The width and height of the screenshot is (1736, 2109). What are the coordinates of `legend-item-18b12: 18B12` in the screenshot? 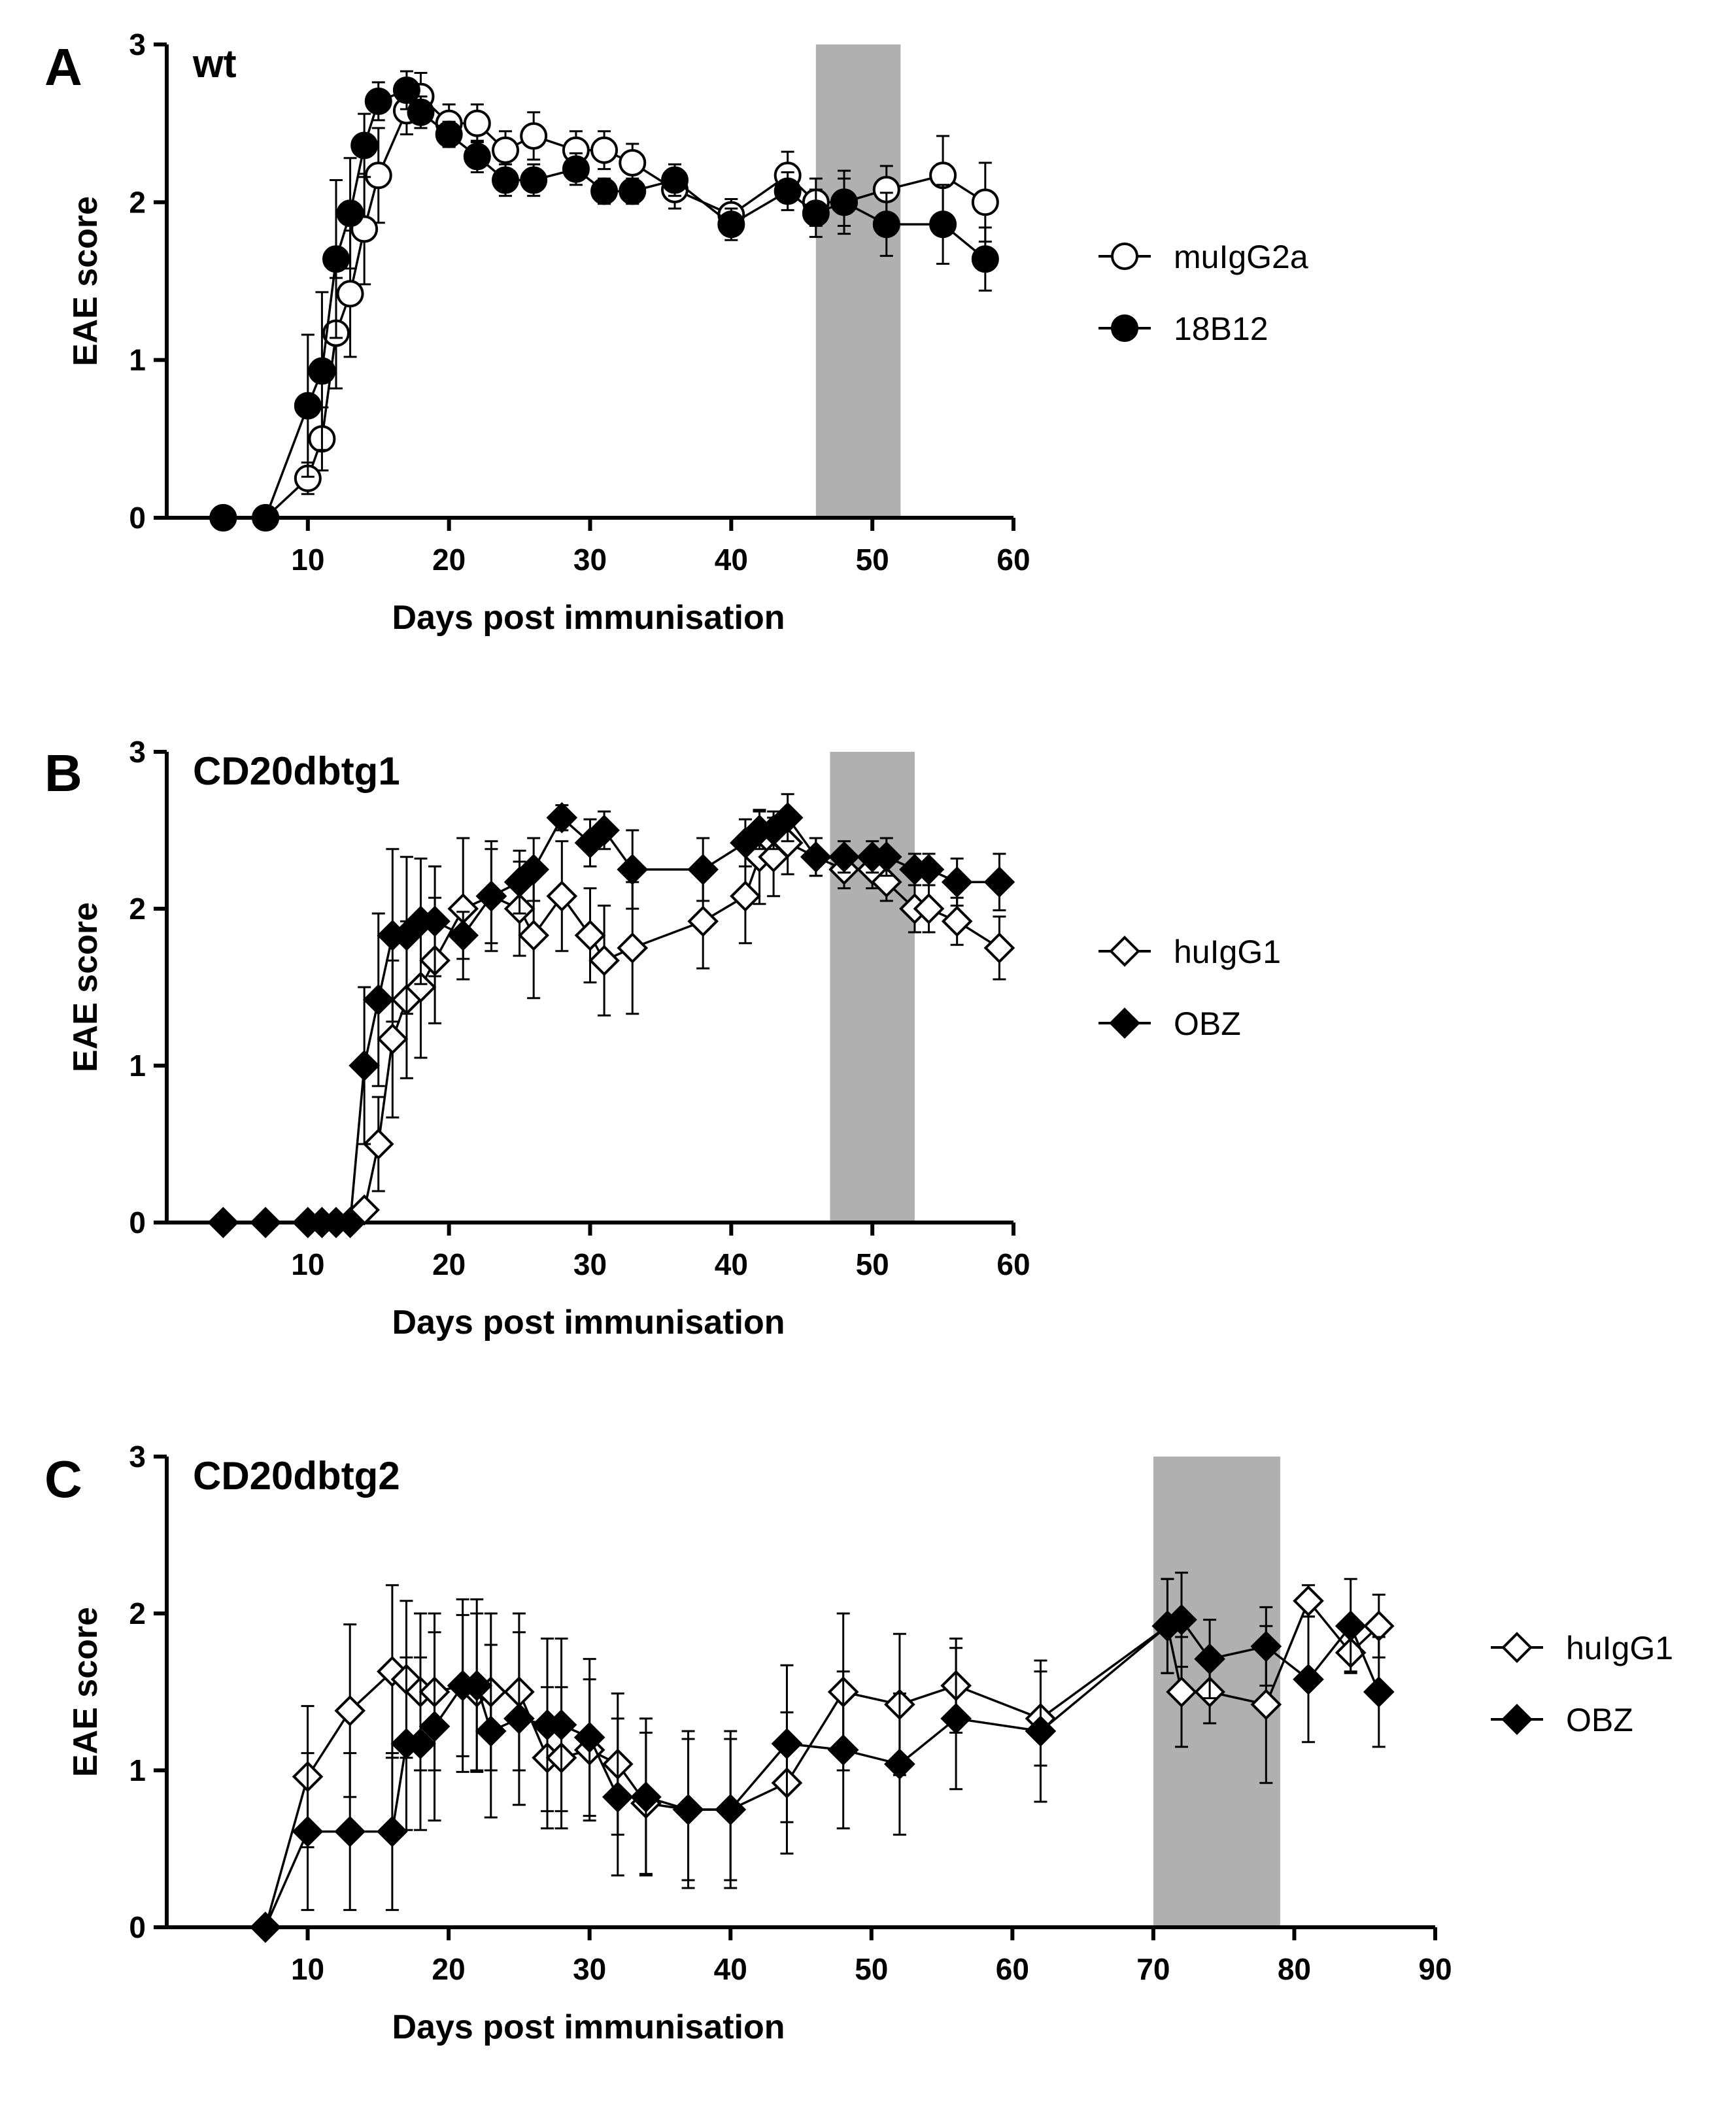 It's located at (1183, 329).